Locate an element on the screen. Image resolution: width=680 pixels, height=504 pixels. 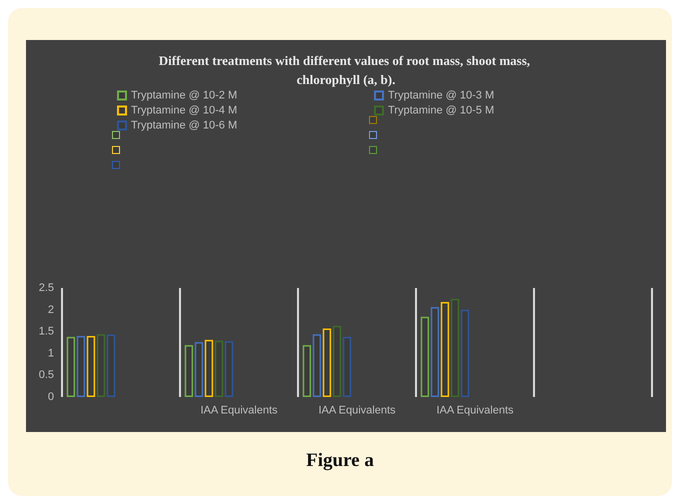
text: Figure a is located at coordinates (340, 461).